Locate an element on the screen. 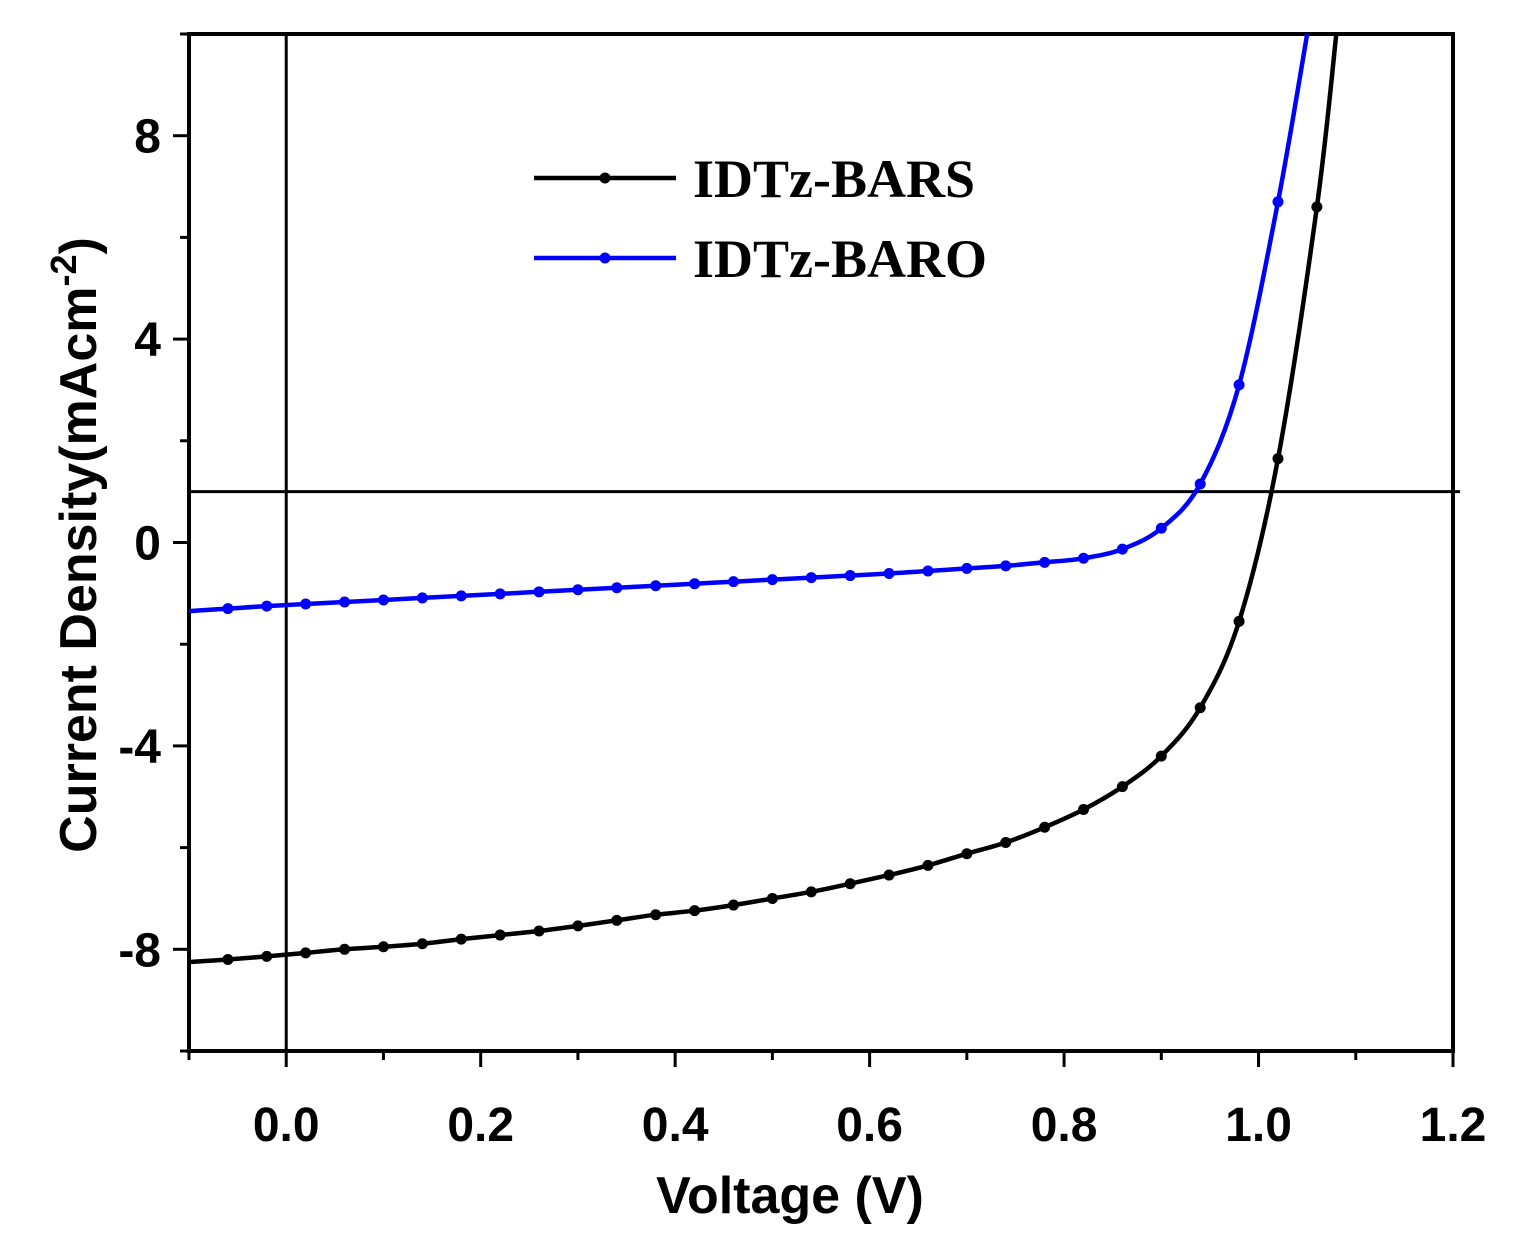 This screenshot has width=1517, height=1248. y-tick-label: 4 is located at coordinates (147, 340).